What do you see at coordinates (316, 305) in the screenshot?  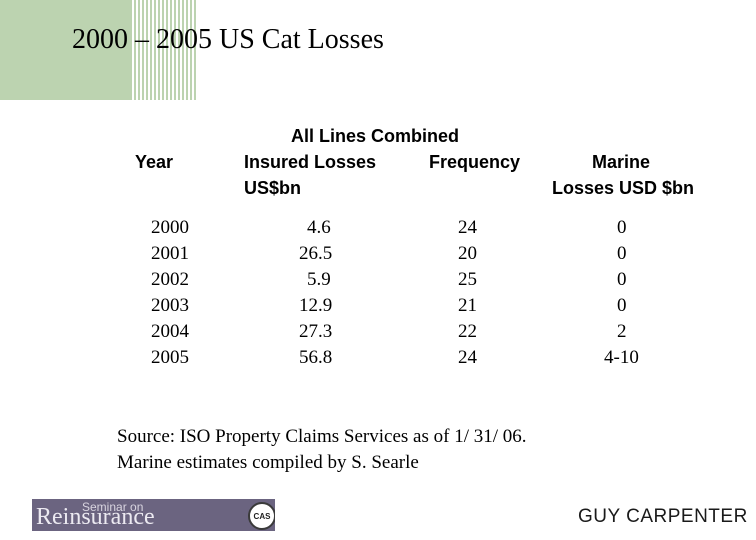 I see `cell-insured-losses: 12.9` at bounding box center [316, 305].